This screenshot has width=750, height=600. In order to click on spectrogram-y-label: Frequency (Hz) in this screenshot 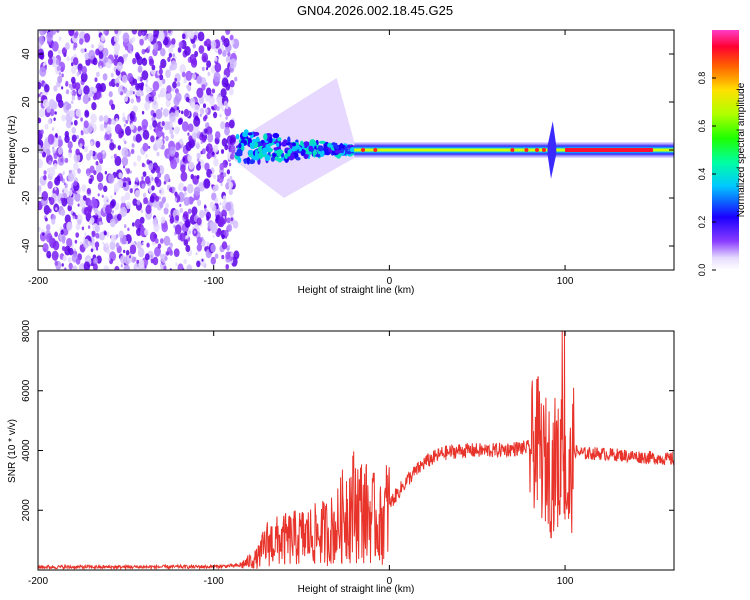, I will do `click(12, 150)`.